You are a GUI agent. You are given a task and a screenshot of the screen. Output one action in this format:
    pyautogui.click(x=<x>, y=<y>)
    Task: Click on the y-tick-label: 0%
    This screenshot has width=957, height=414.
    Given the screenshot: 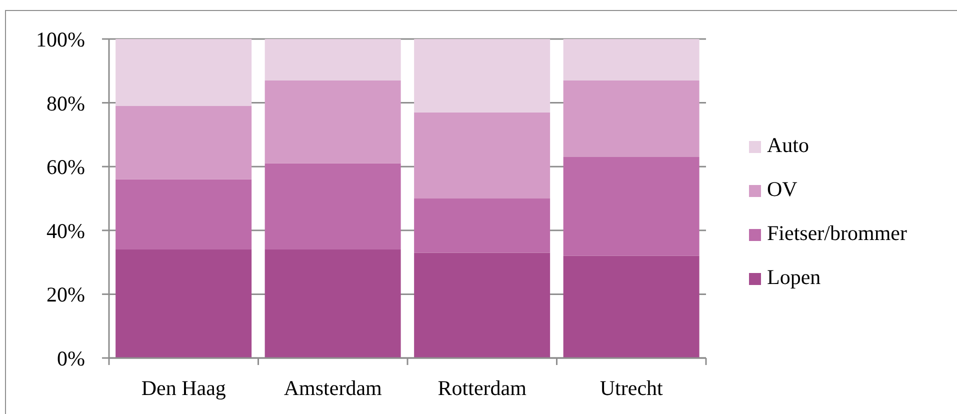 What is the action you would take?
    pyautogui.click(x=71, y=358)
    